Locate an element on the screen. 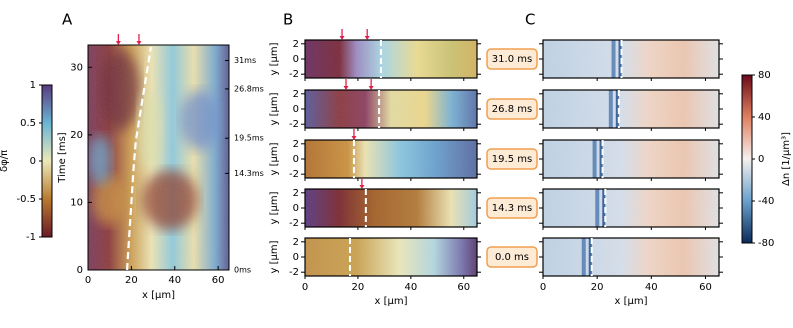 The image size is (793, 328). colorbar-label: δφ/π is located at coordinates (5, 161).